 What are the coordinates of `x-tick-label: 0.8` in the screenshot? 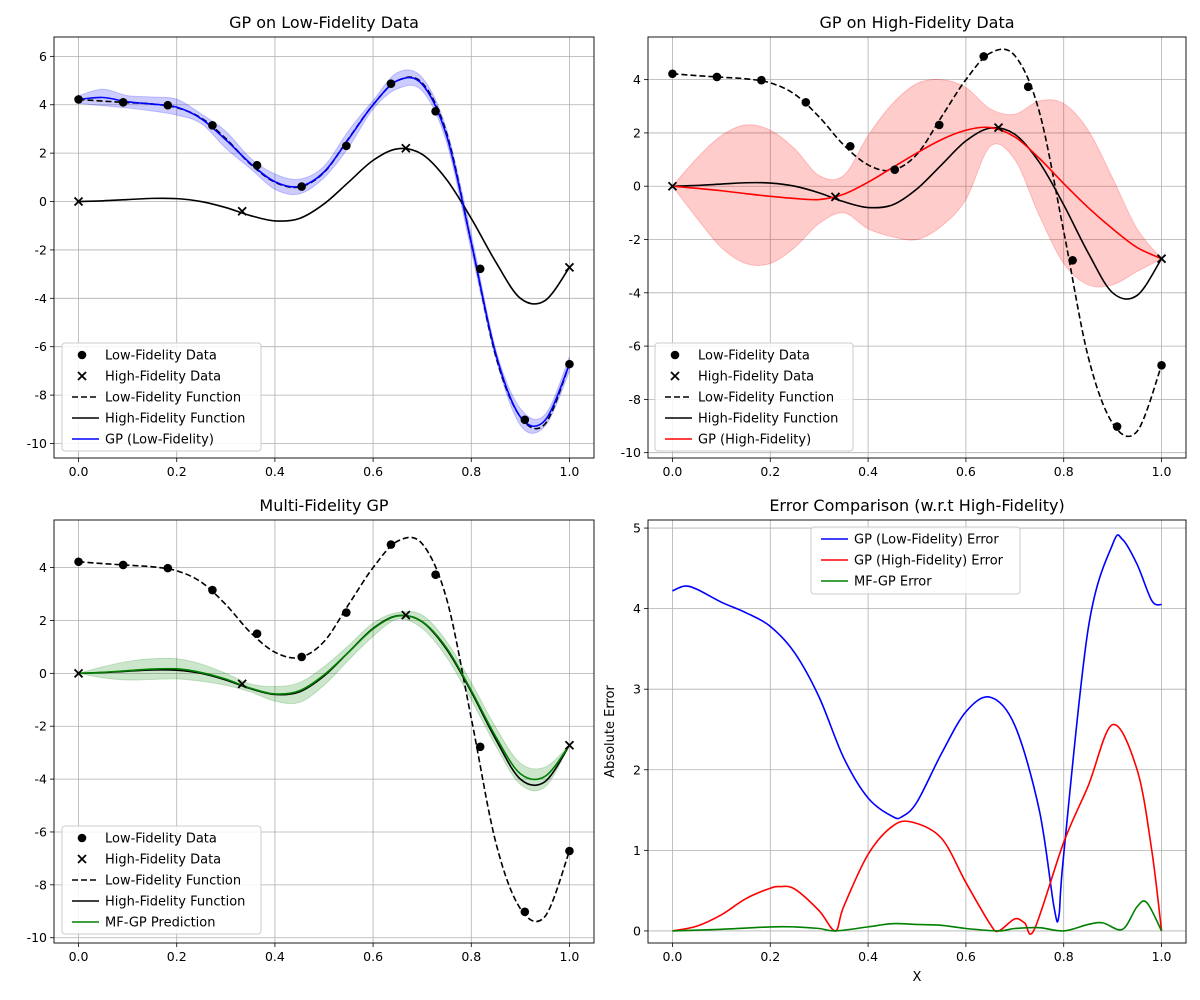 It's located at (1064, 471).